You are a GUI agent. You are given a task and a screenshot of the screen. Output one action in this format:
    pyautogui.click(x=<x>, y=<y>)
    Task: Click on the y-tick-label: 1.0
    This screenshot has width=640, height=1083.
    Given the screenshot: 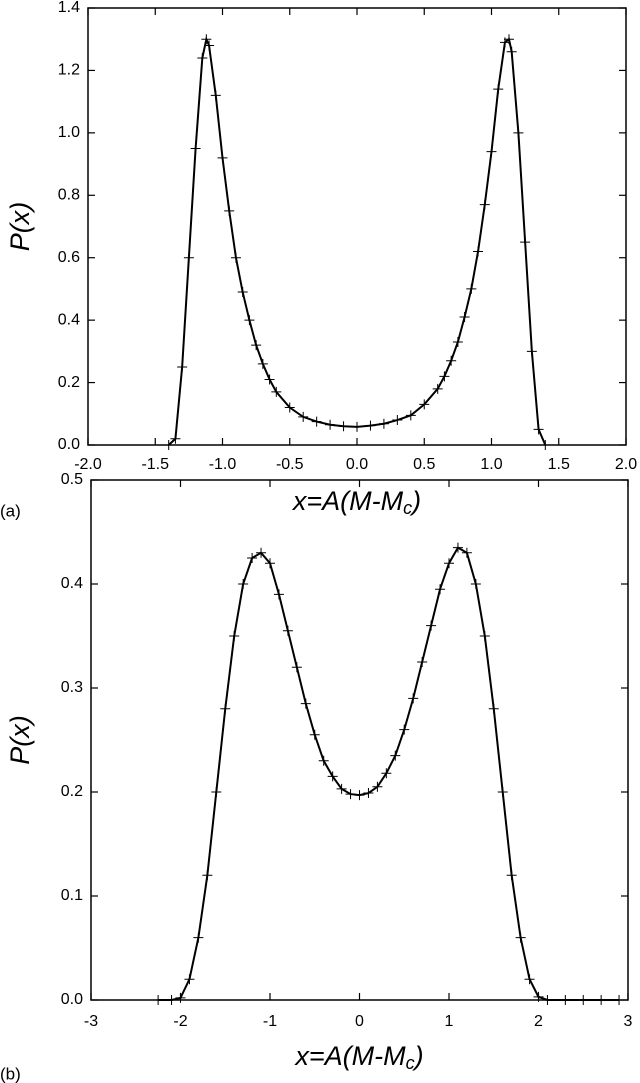 What is the action you would take?
    pyautogui.click(x=69, y=132)
    